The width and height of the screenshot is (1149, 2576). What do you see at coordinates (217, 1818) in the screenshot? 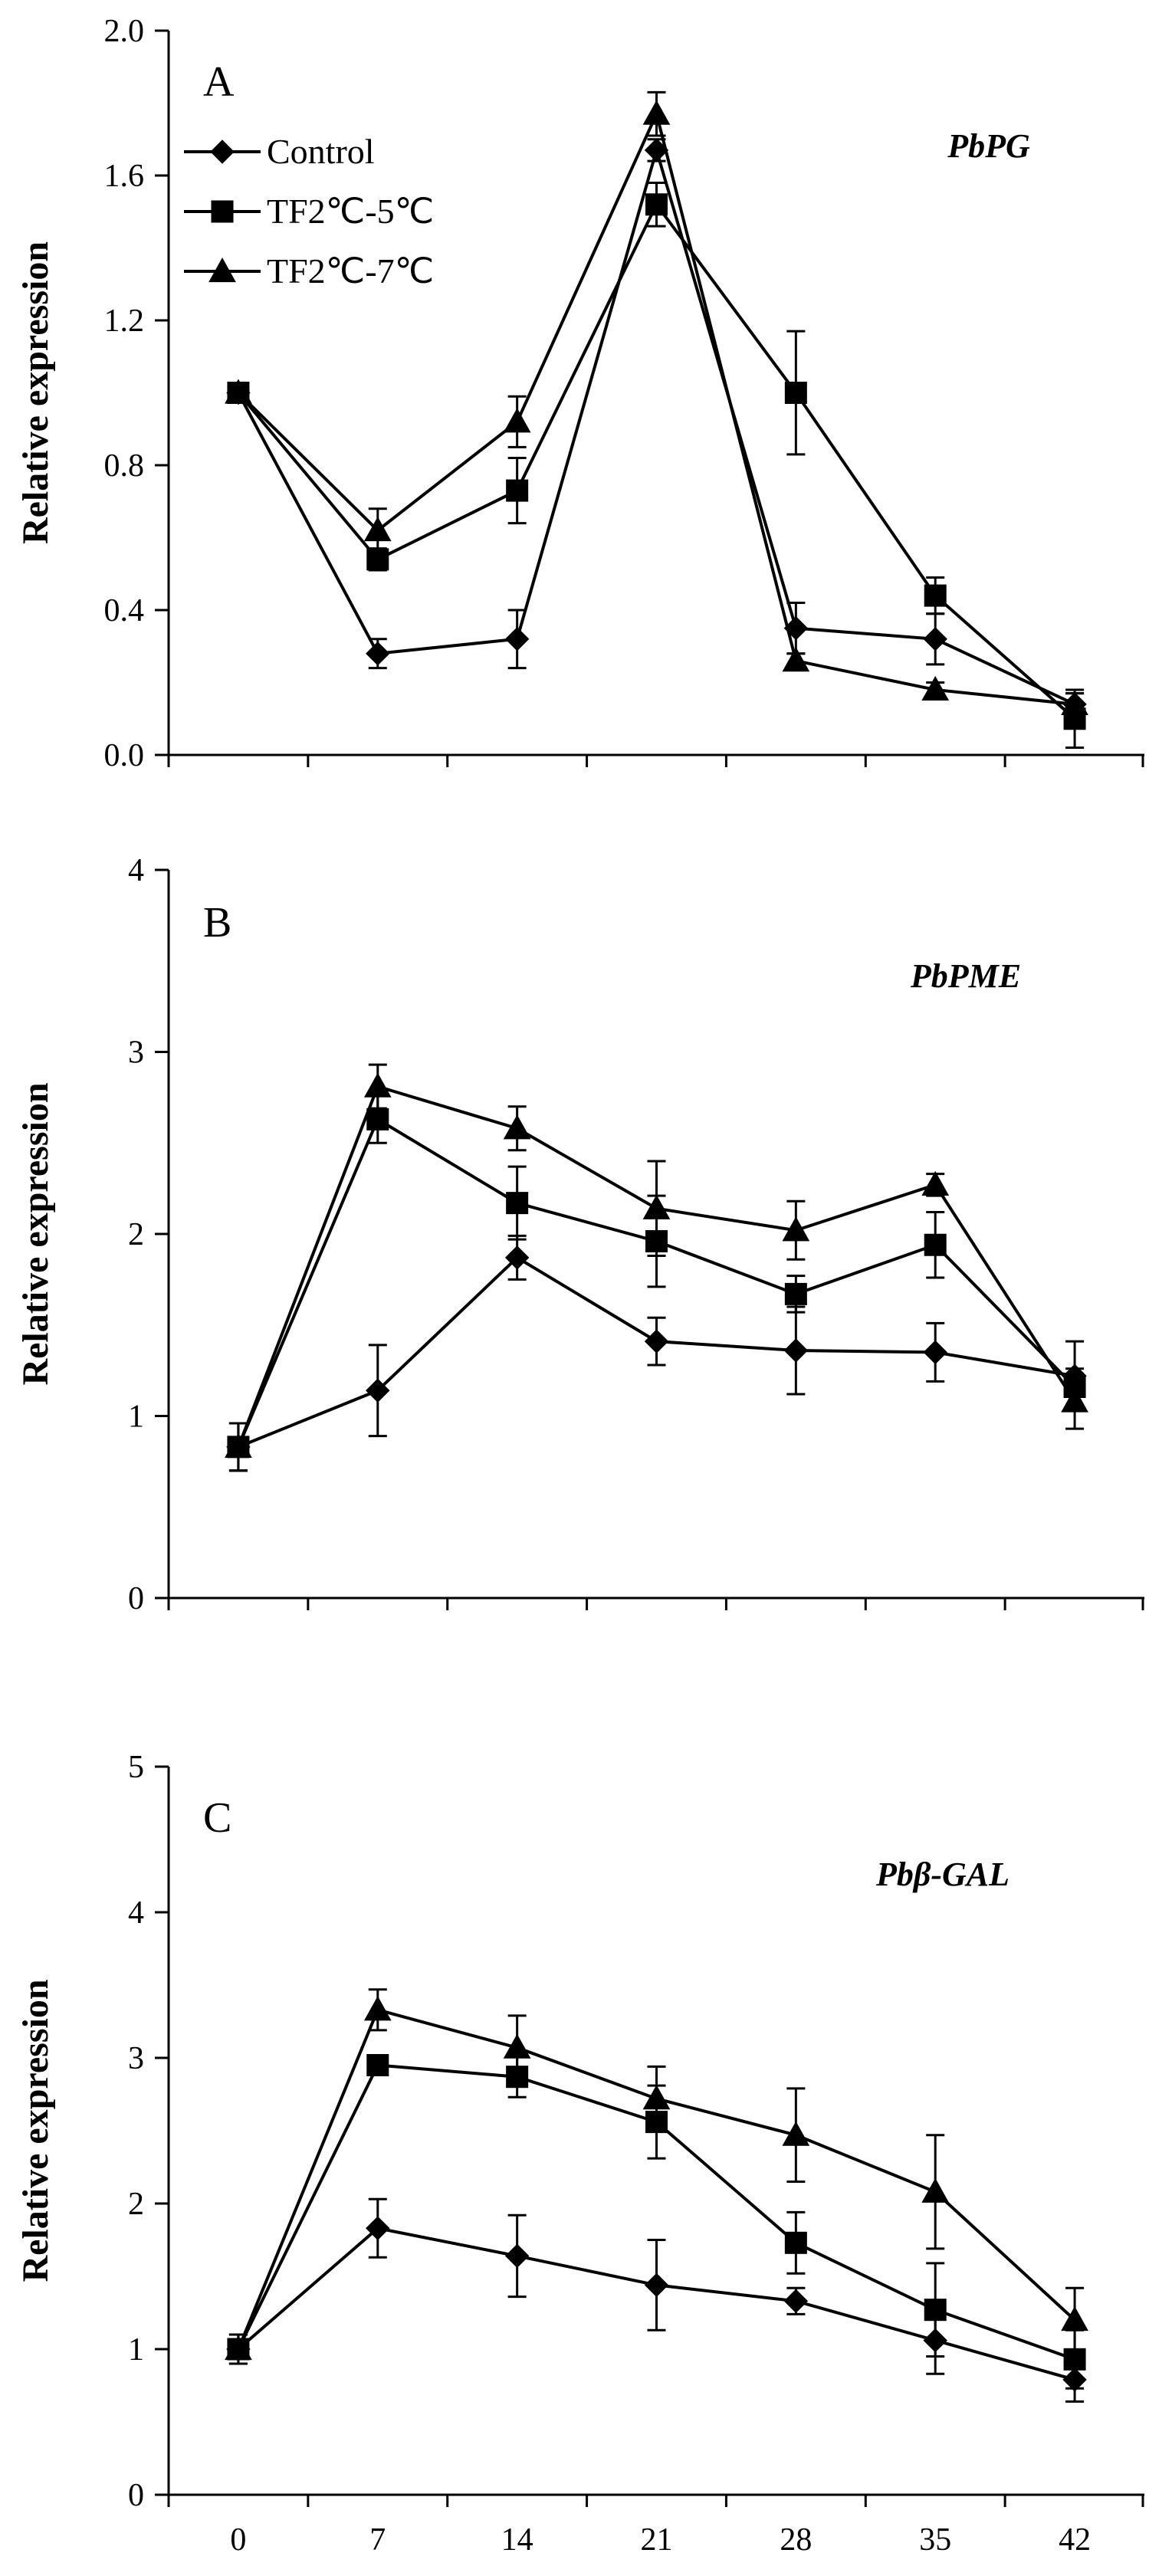
I see `panel-letter: C` at bounding box center [217, 1818].